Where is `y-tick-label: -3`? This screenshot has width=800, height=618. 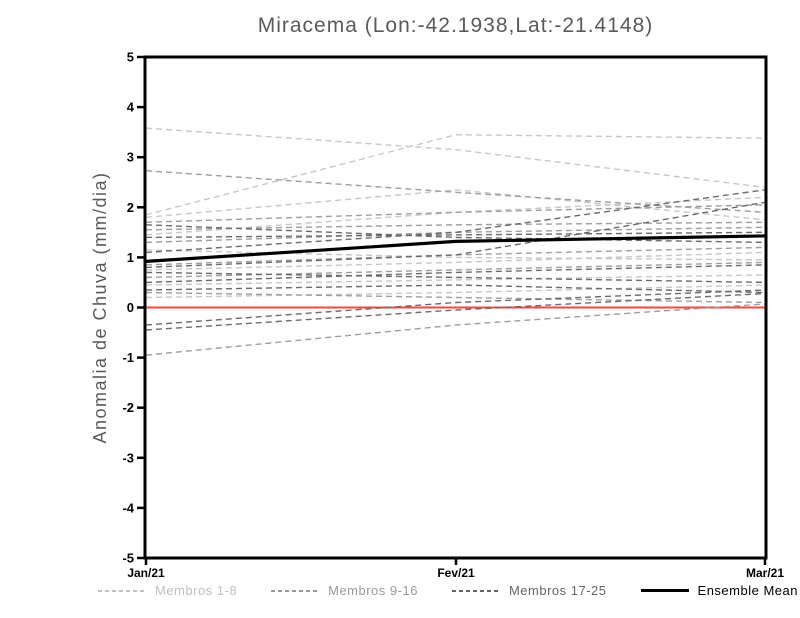 y-tick-label: -3 is located at coordinates (128, 457).